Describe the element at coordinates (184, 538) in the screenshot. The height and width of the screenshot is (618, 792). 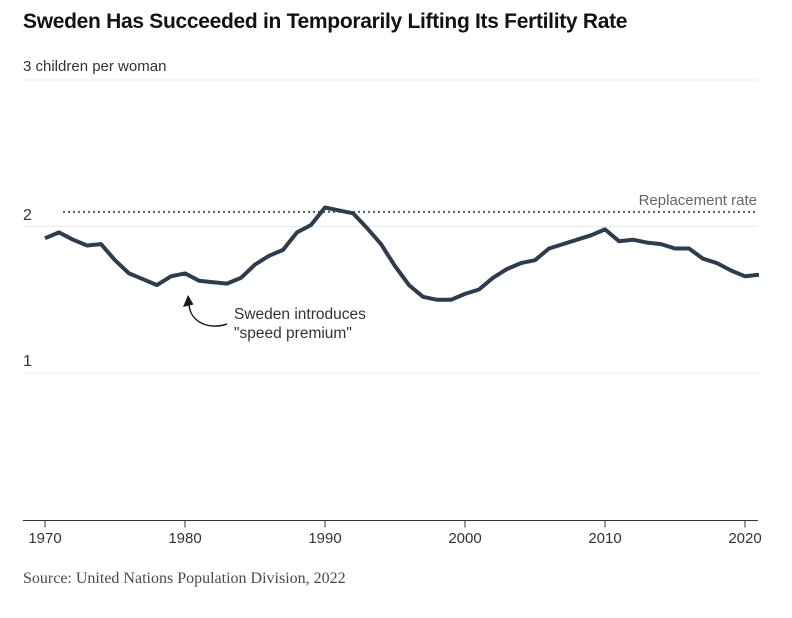
I see `x-tick-label-1980: 1980` at that location.